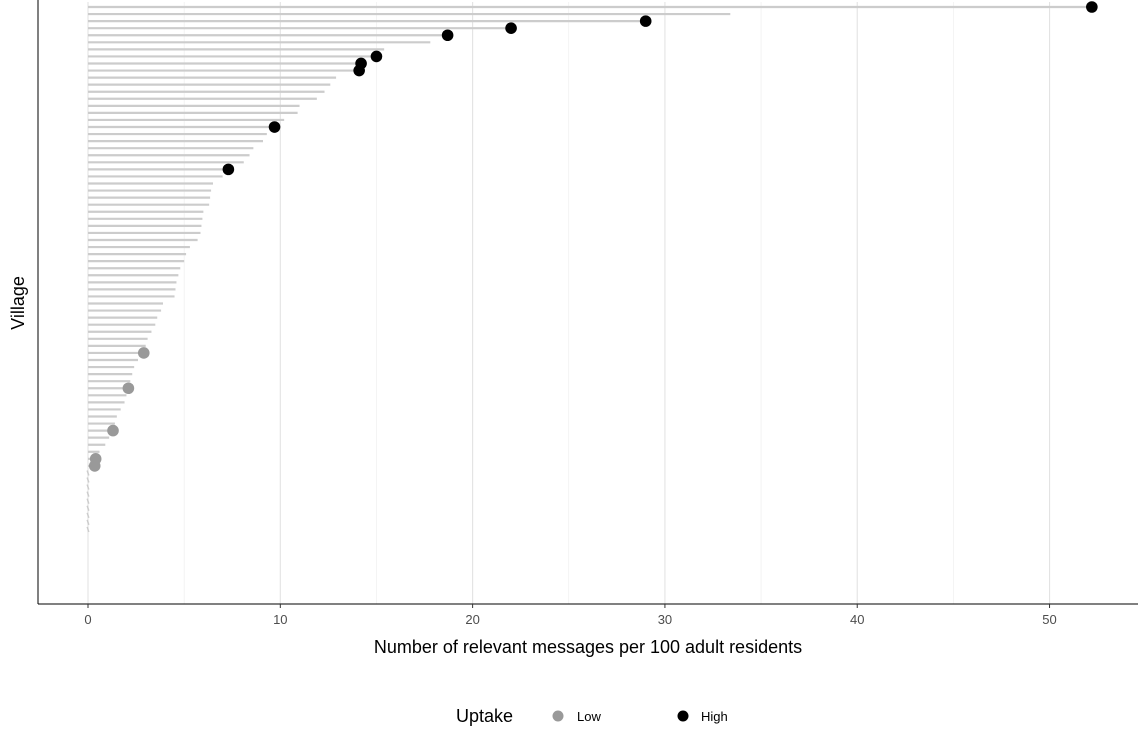 This screenshot has width=1138, height=730. What do you see at coordinates (472, 619) in the screenshot?
I see `x-tick-label: 20` at bounding box center [472, 619].